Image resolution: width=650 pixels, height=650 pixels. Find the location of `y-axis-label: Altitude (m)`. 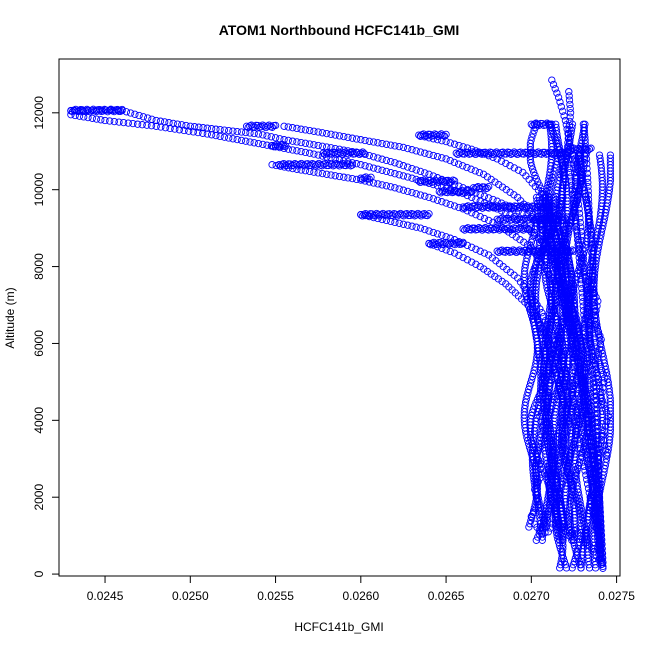

y-axis-label: Altitude (m) is located at coordinates (10, 317).